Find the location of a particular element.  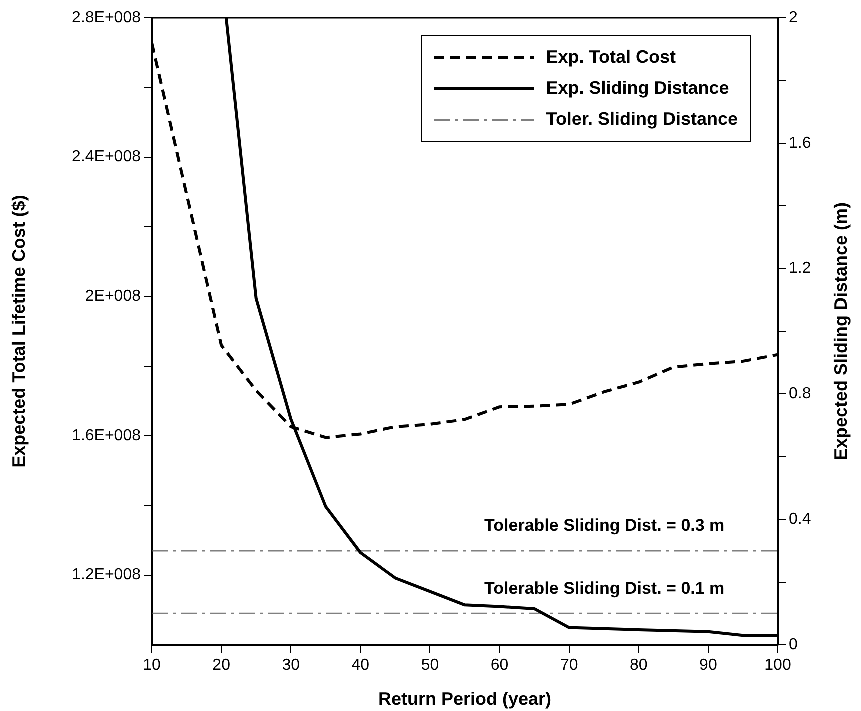

x-tick-label: 20 is located at coordinates (221, 665).